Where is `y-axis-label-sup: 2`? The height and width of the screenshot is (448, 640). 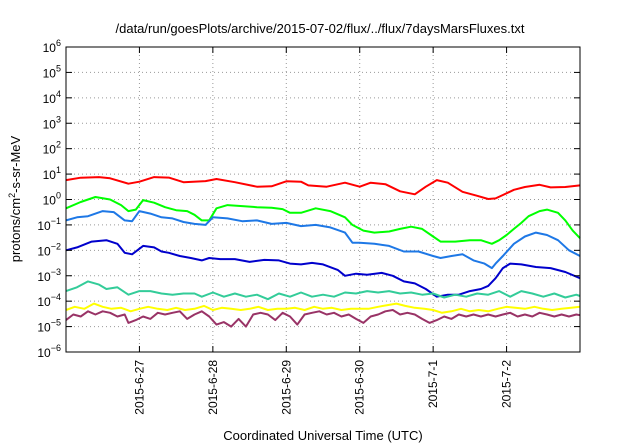
y-axis-label-sup: 2 is located at coordinates (12, 195).